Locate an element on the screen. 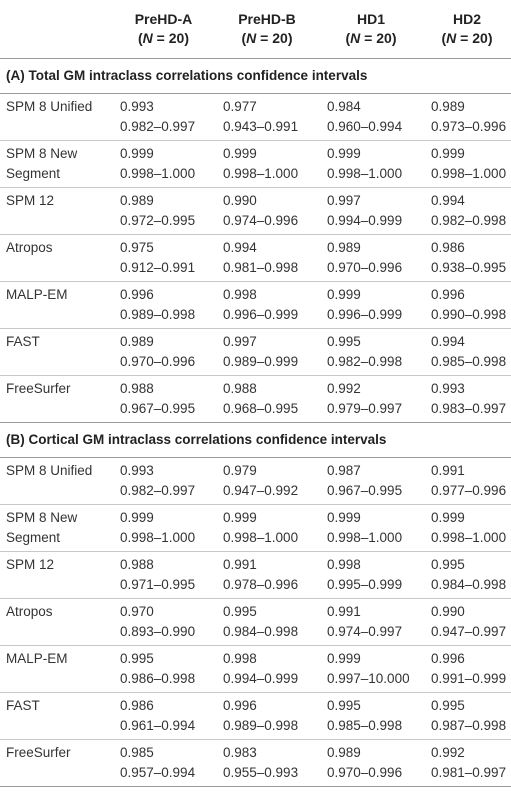 The width and height of the screenshot is (511, 809). icc-value: 0.975 is located at coordinates (137, 247).